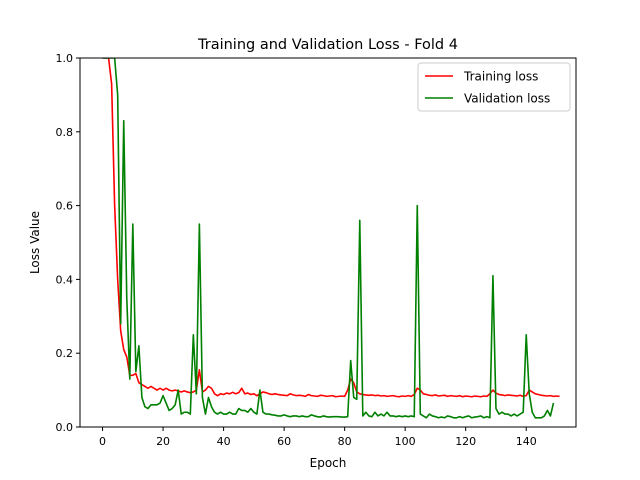  I want to click on legend-box, so click(494, 87).